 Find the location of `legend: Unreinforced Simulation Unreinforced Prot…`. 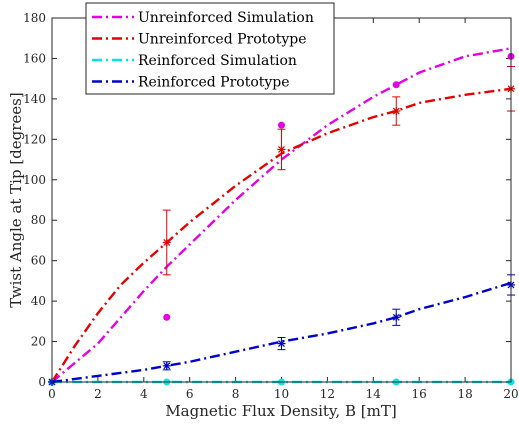

legend: Unreinforced Simulation Unreinforced Prot… is located at coordinates (210, 48).